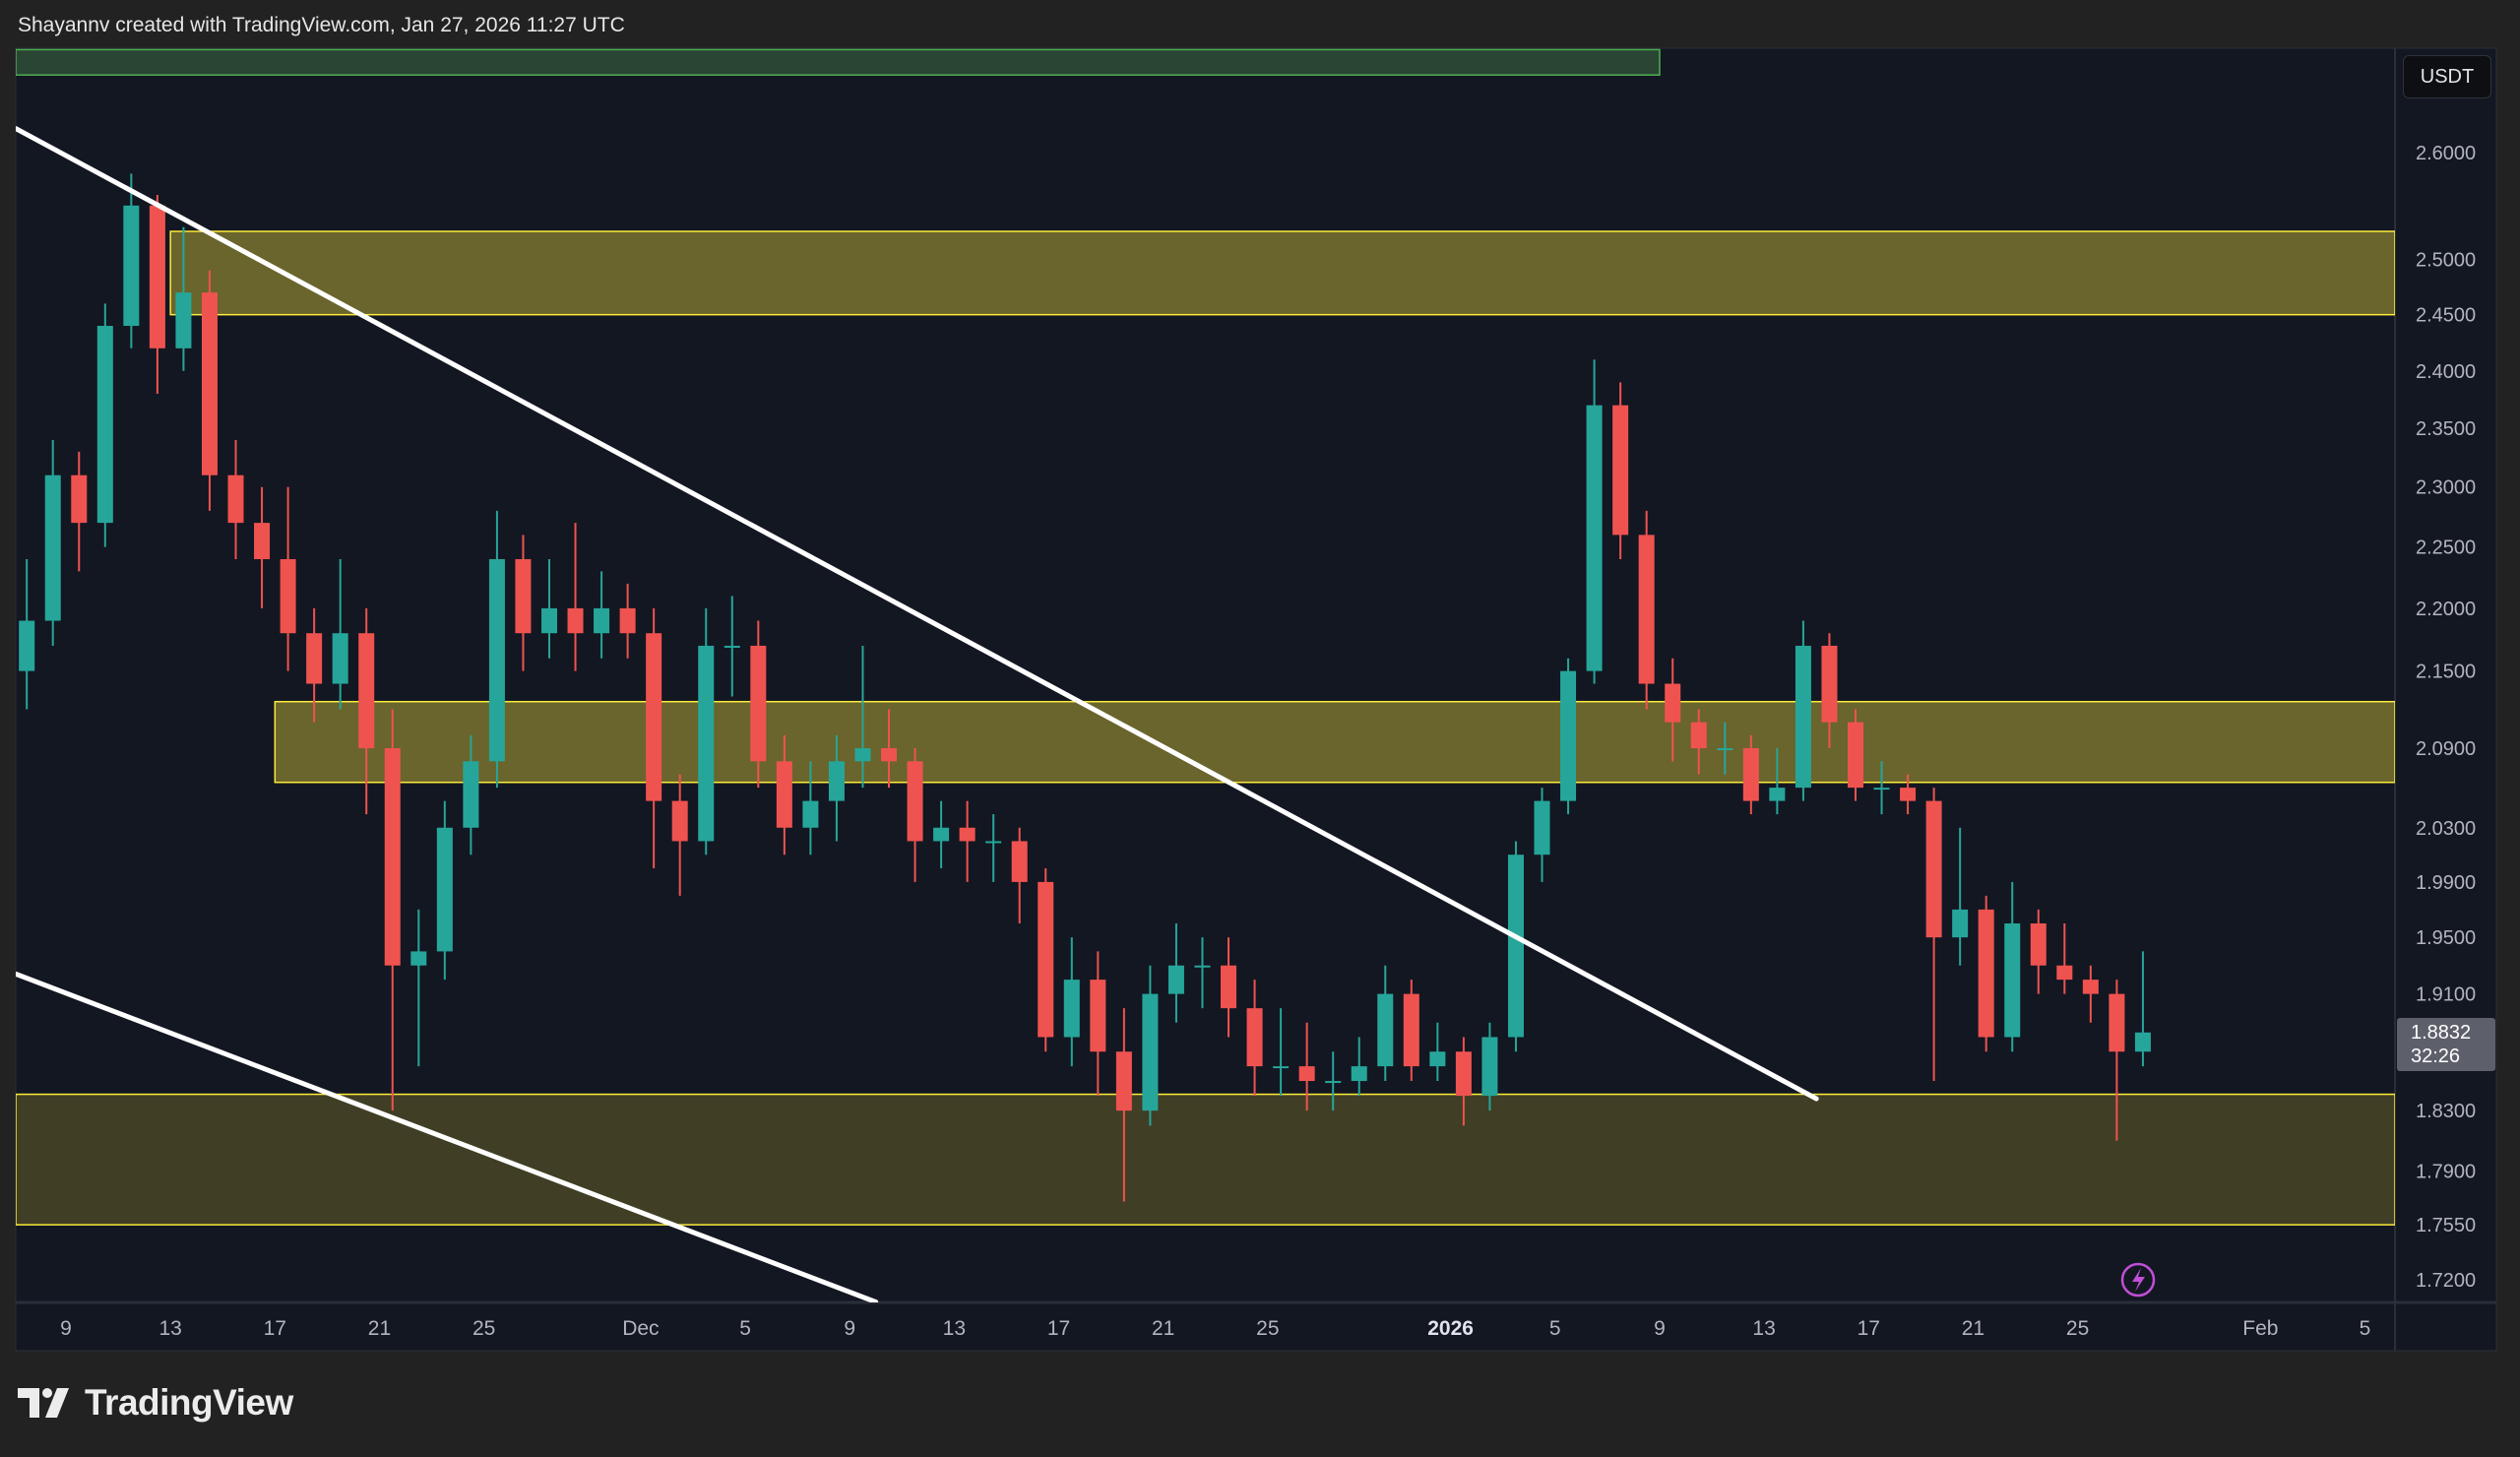 The image size is (2520, 1457). I want to click on price-tick-label: 2.3000, so click(2446, 488).